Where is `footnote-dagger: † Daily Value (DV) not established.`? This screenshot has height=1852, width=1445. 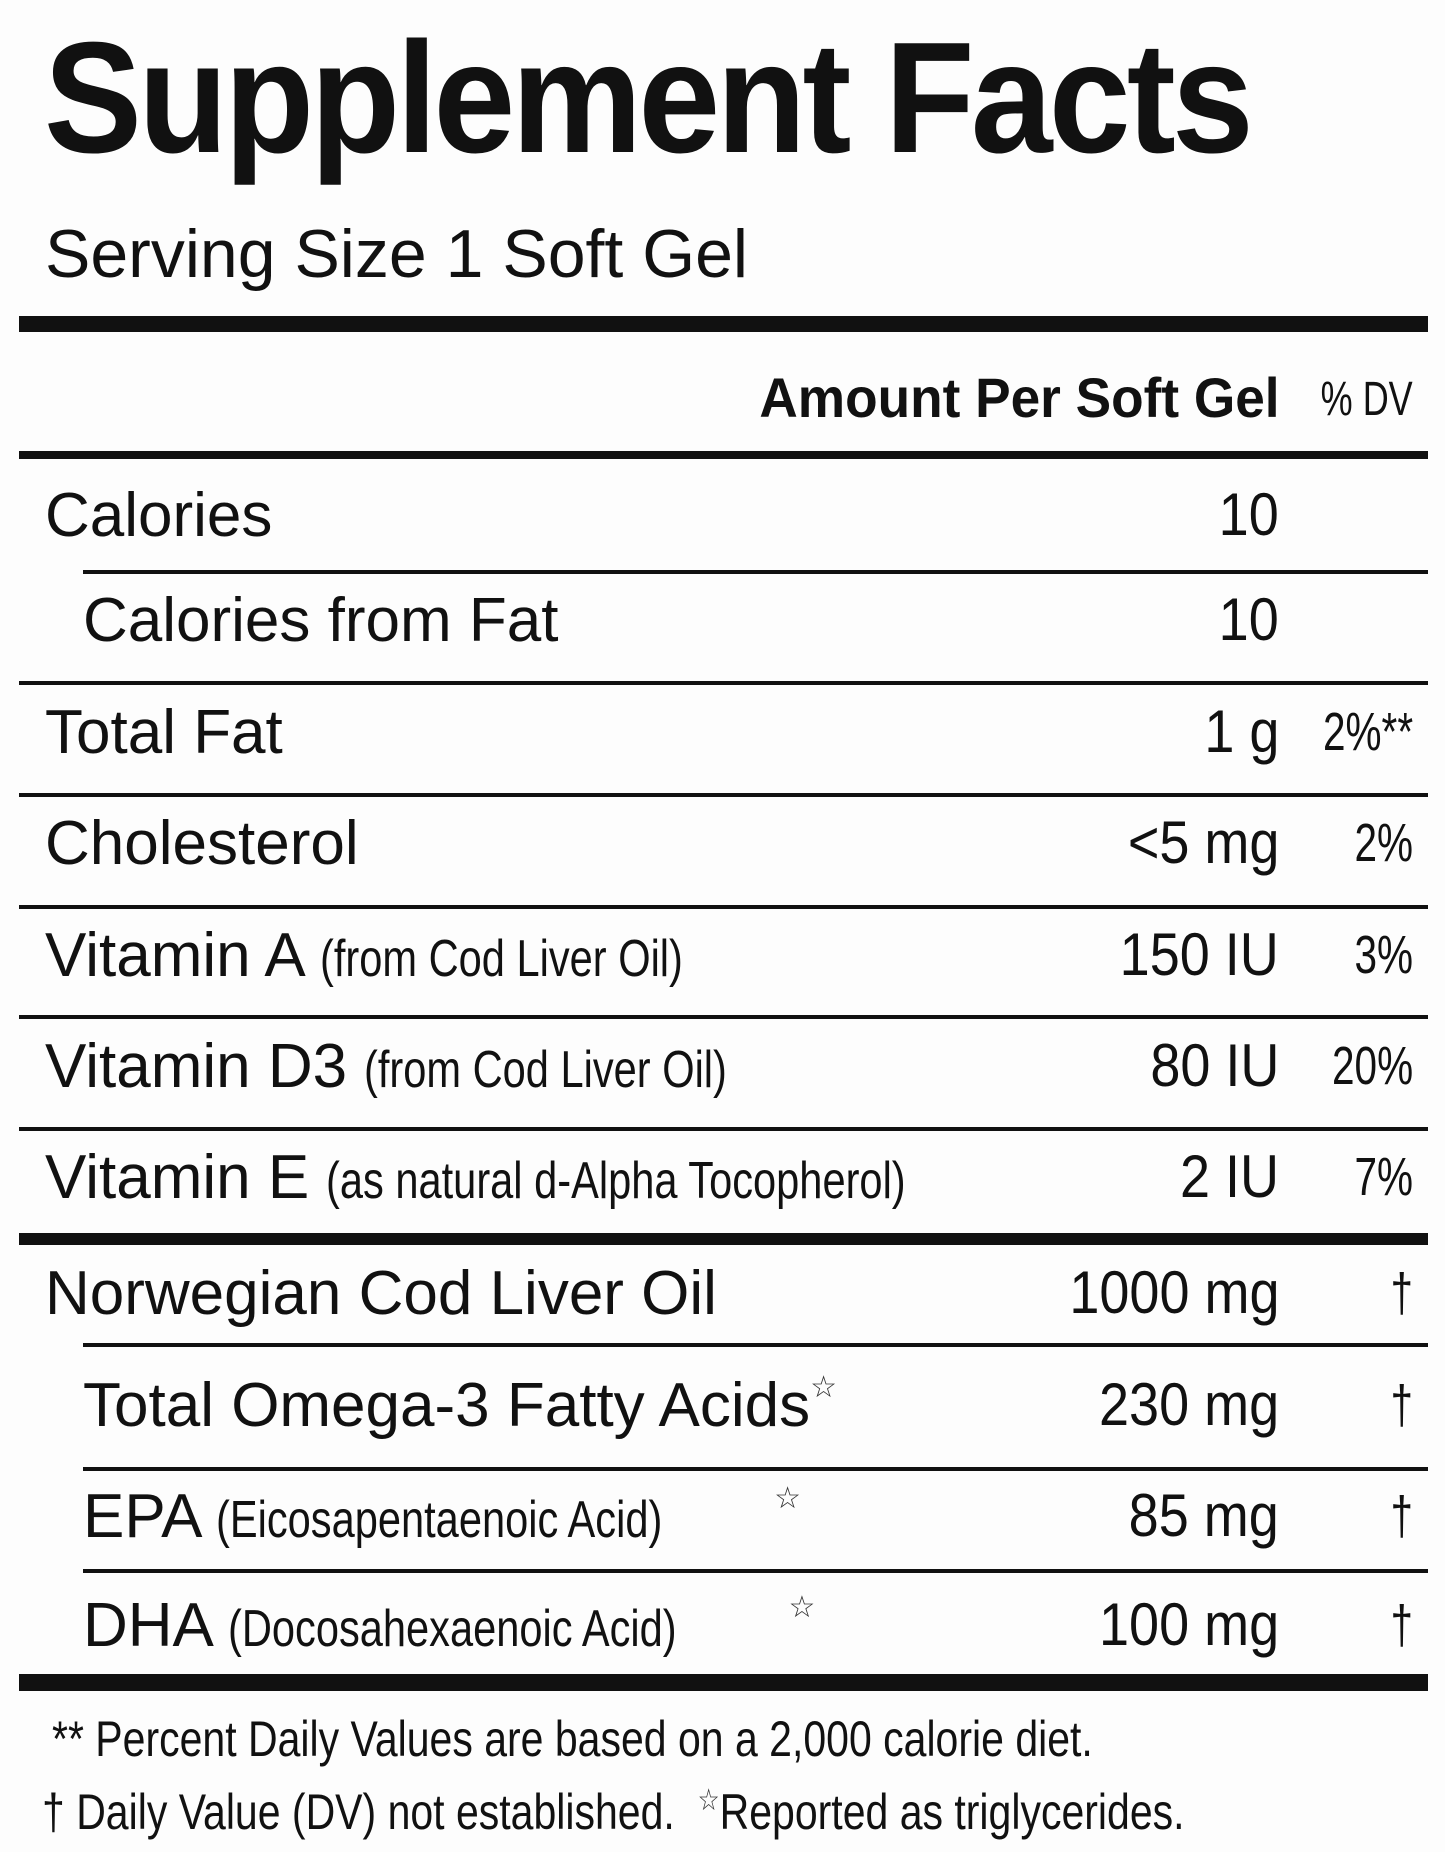
footnote-dagger: † Daily Value (DV) not established. is located at coordinates (358, 1812).